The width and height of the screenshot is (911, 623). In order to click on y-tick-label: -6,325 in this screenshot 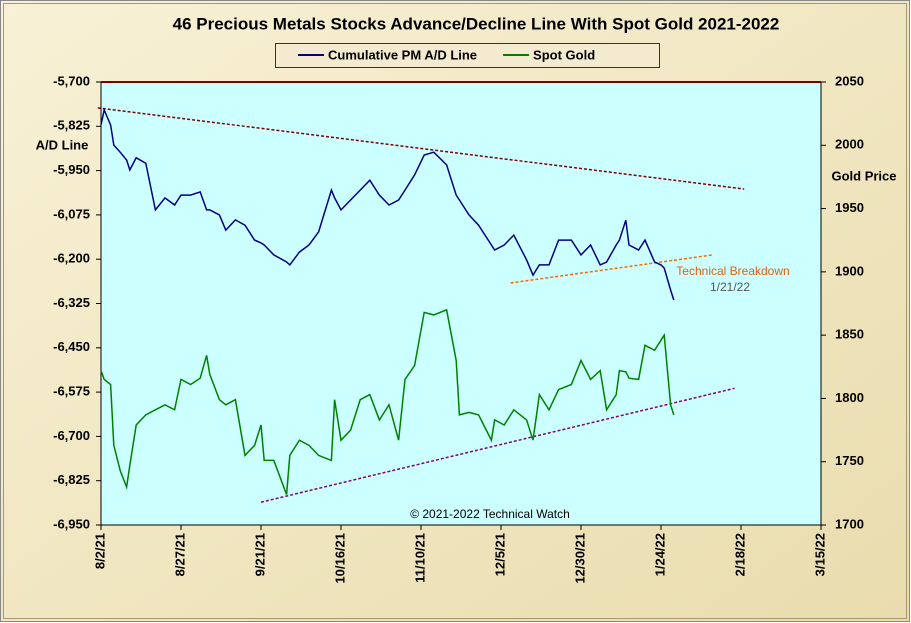, I will do `click(71, 302)`.